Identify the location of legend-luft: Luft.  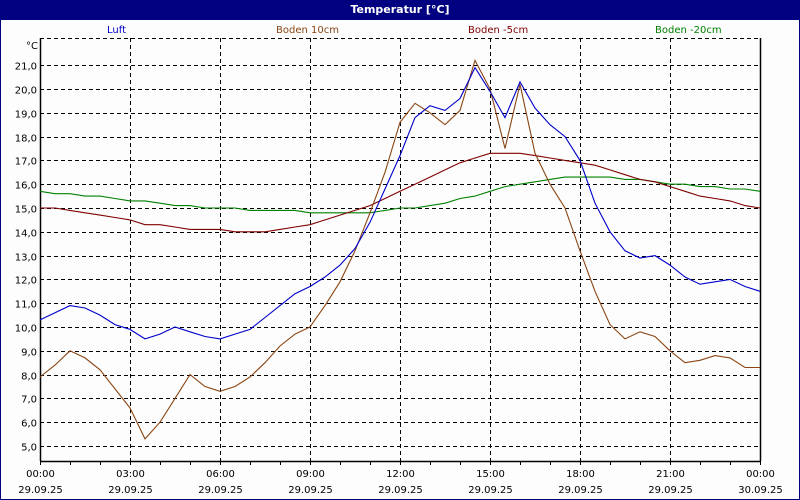
(116, 30).